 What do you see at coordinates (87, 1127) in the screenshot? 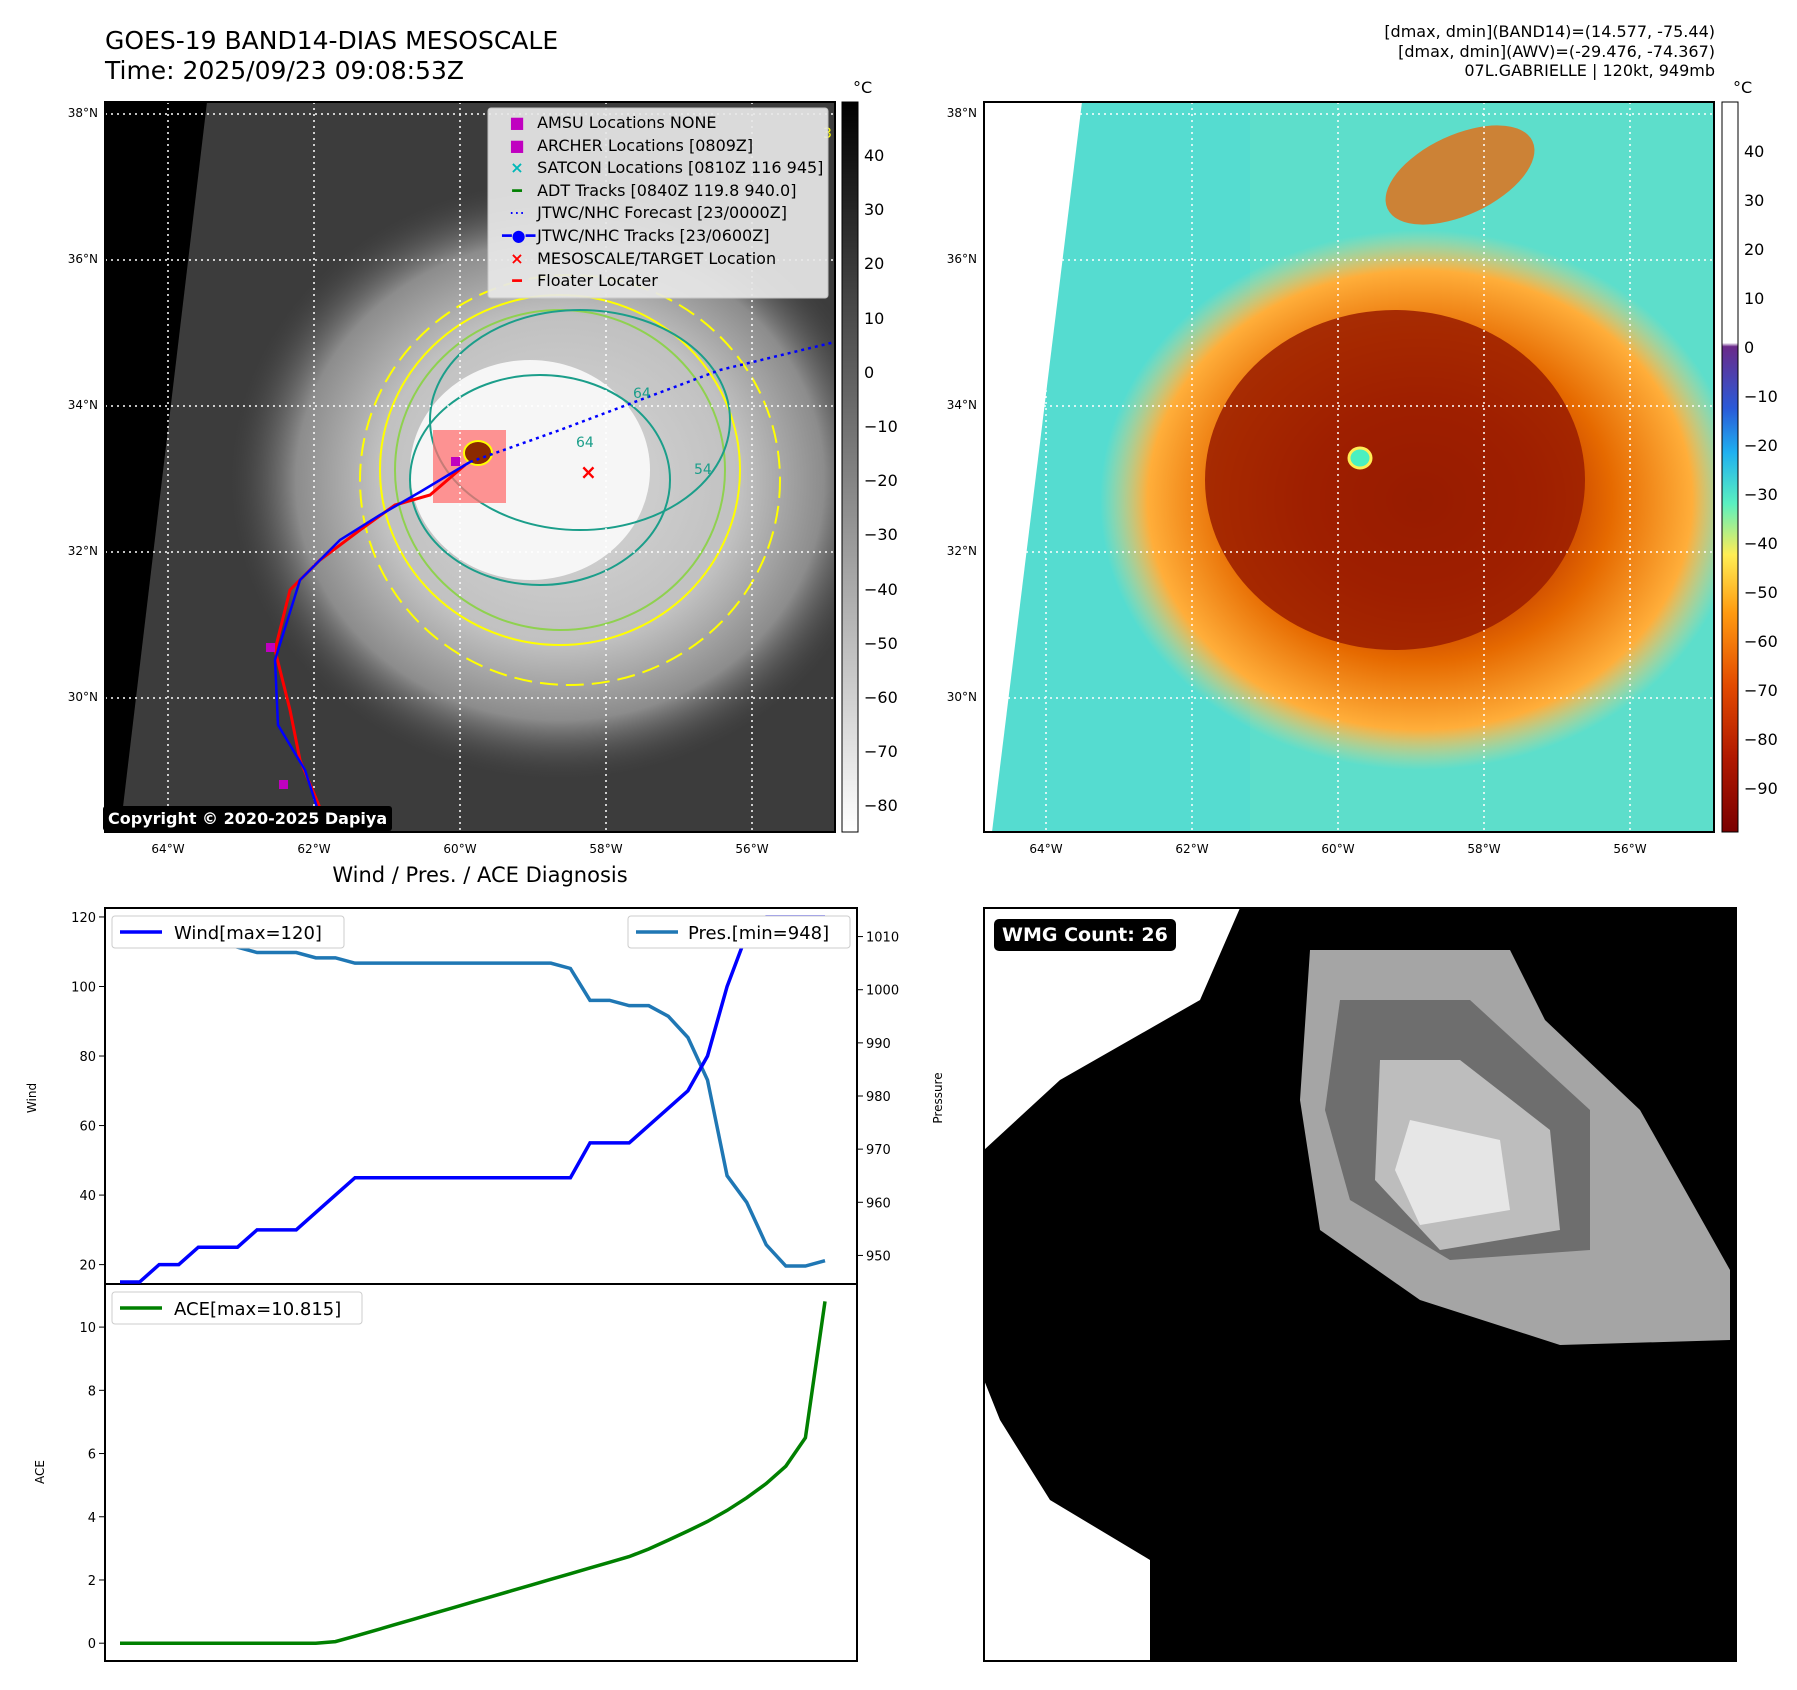
I see `wind-tick-label: 60` at bounding box center [87, 1127].